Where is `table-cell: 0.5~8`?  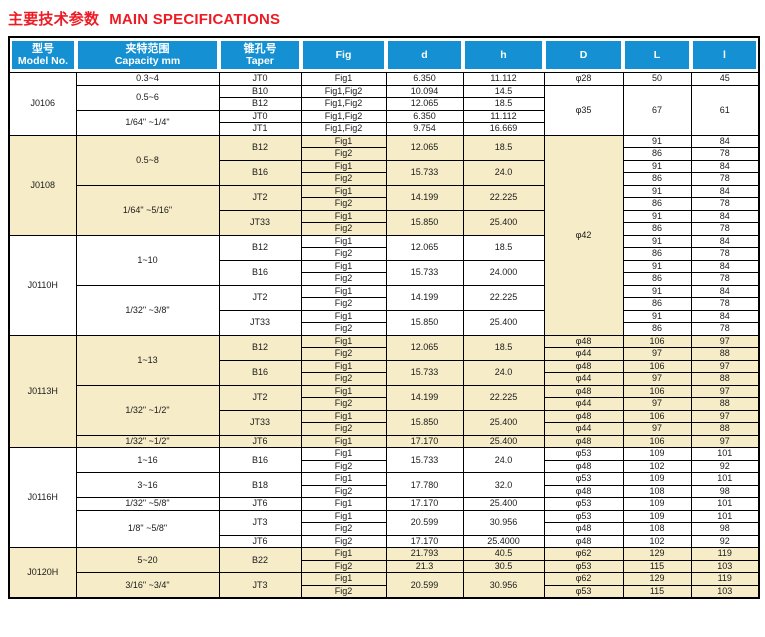
table-cell: 0.5~8 is located at coordinates (147, 160).